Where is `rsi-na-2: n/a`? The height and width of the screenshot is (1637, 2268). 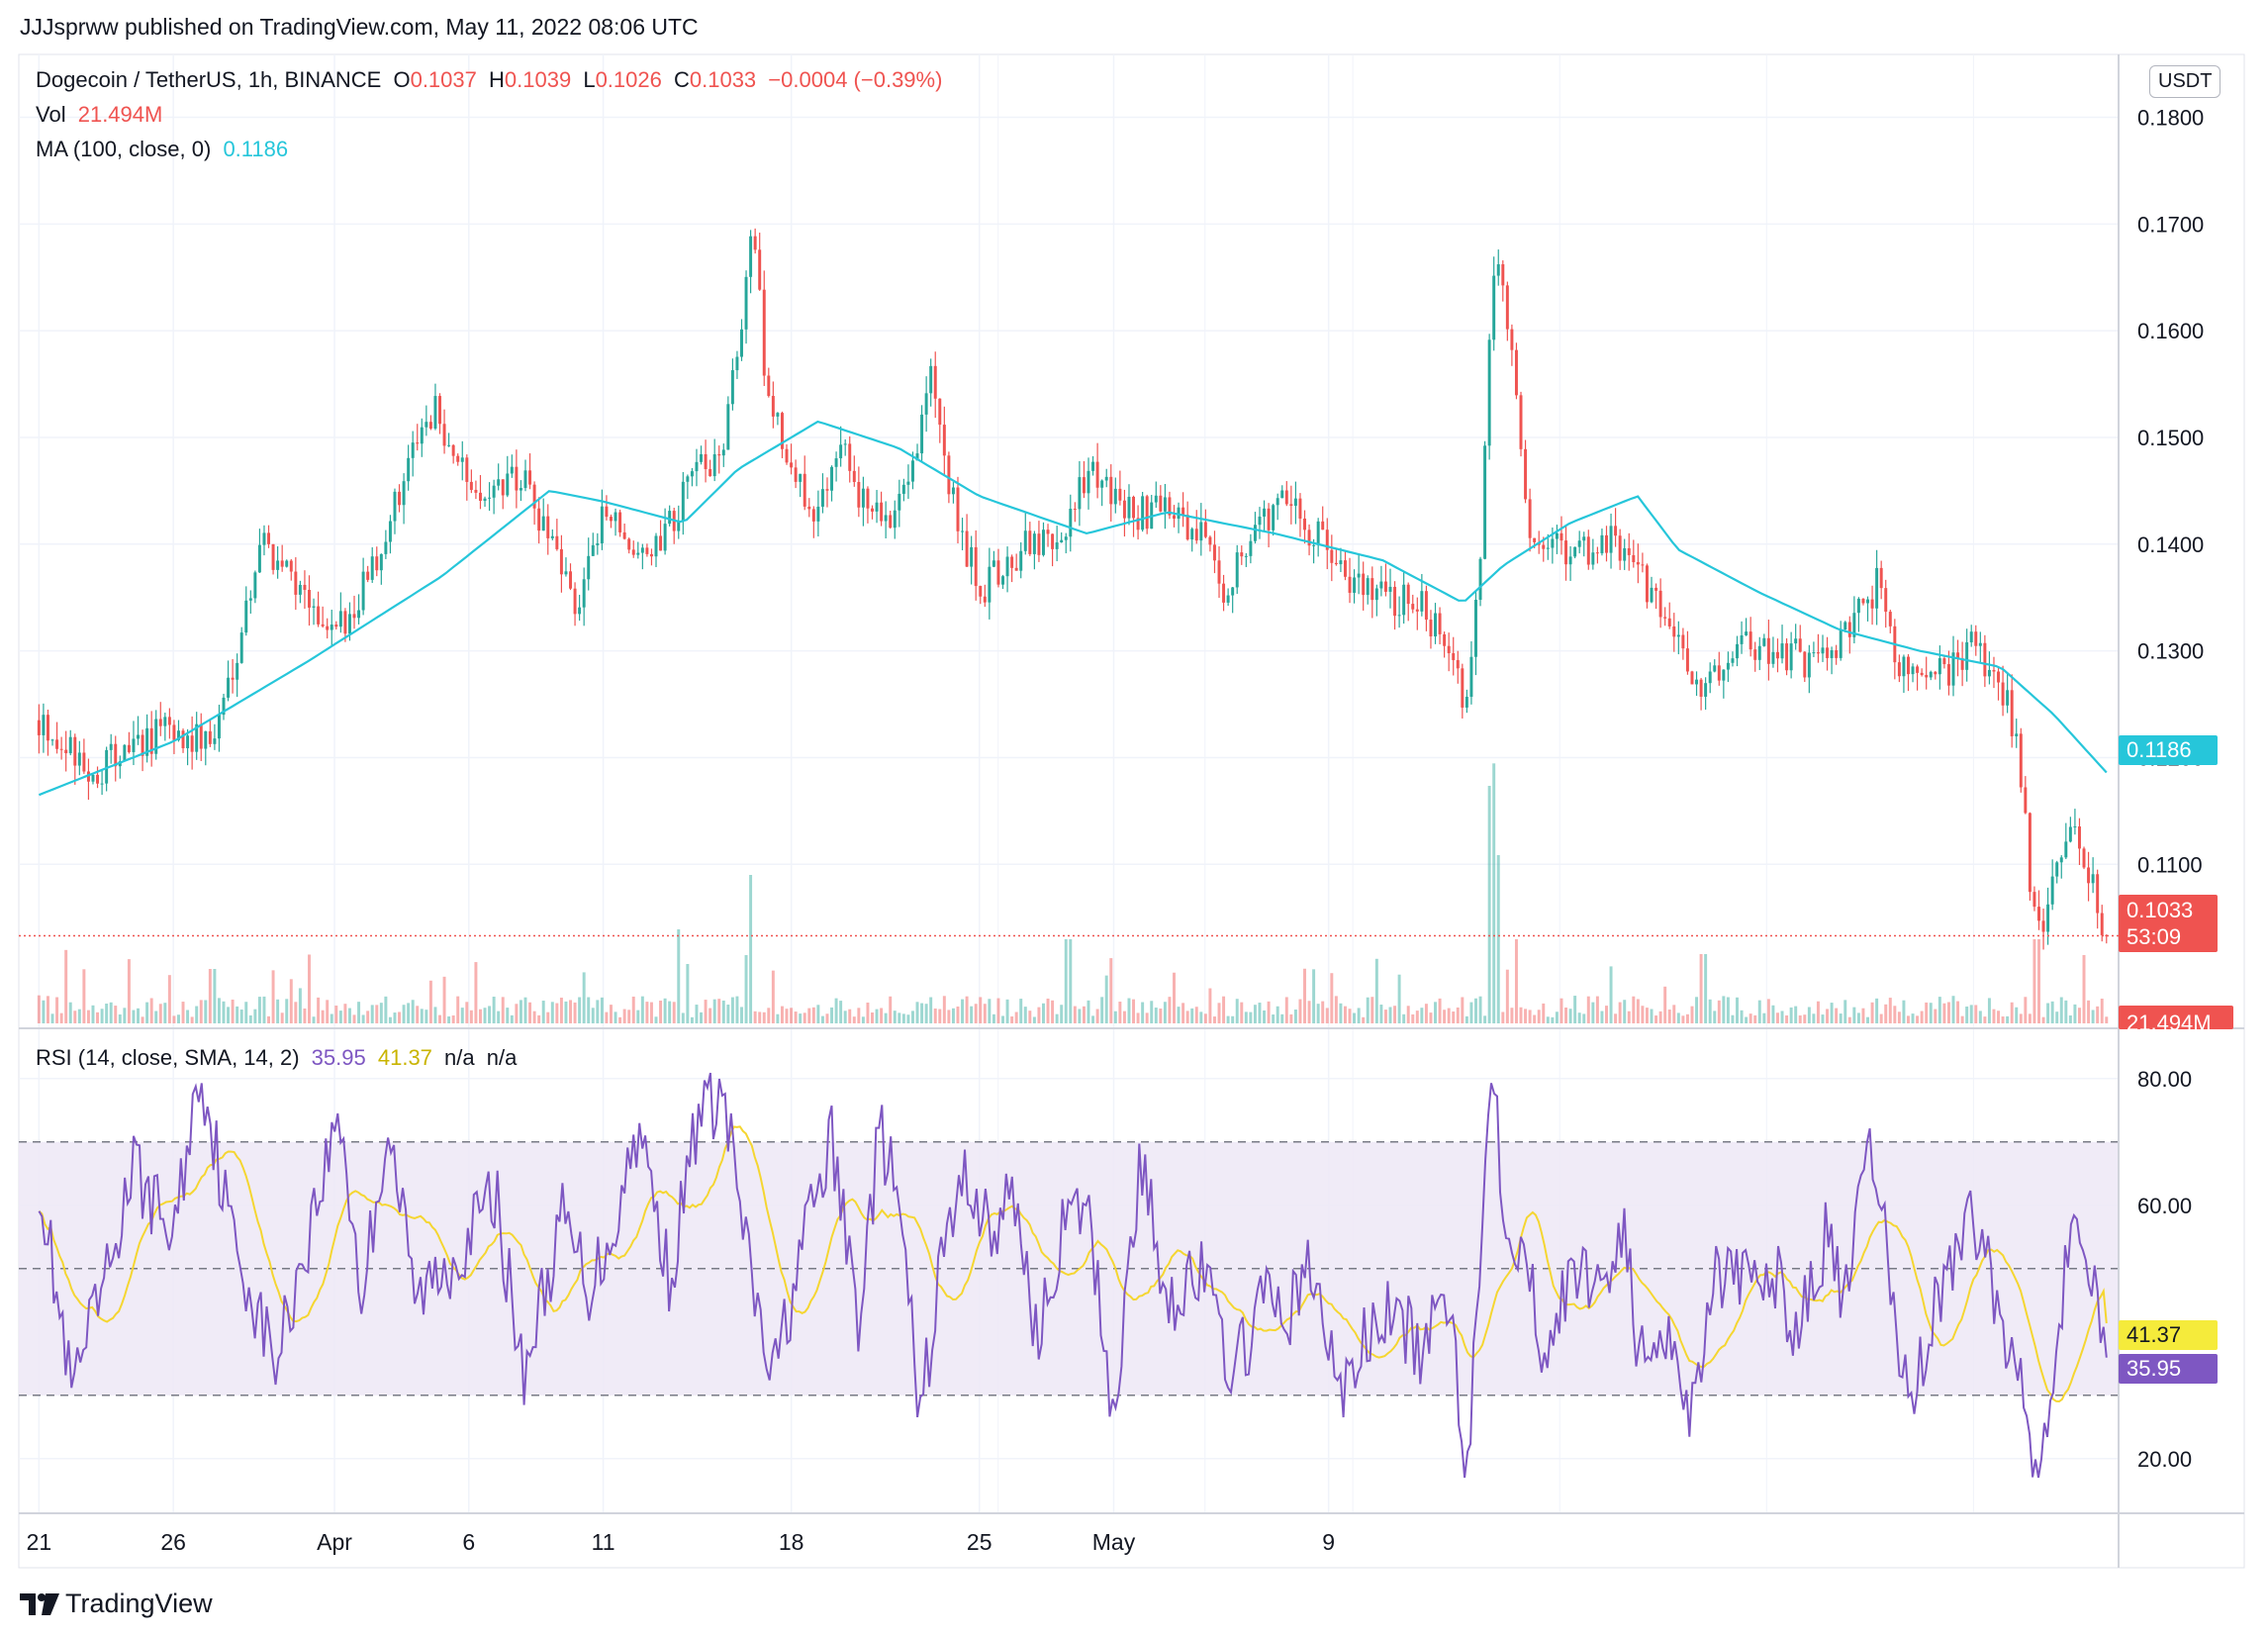 rsi-na-2: n/a is located at coordinates (502, 1057).